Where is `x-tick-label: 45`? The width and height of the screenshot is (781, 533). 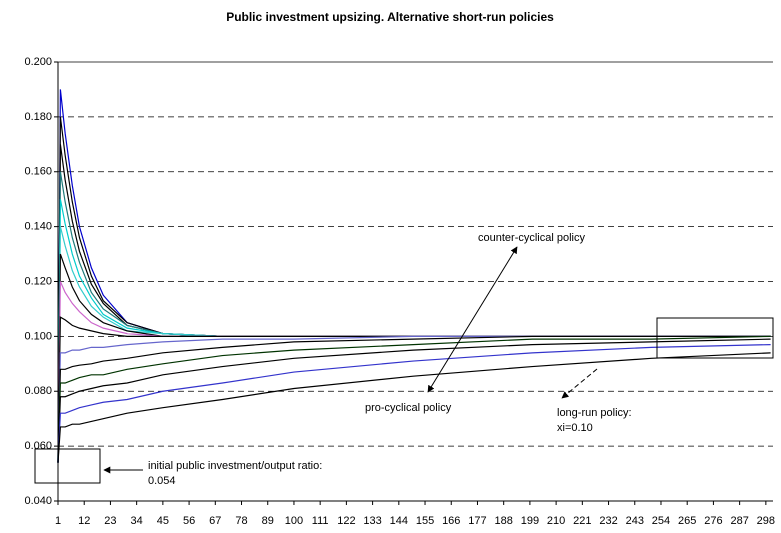
x-tick-label: 45 is located at coordinates (163, 521).